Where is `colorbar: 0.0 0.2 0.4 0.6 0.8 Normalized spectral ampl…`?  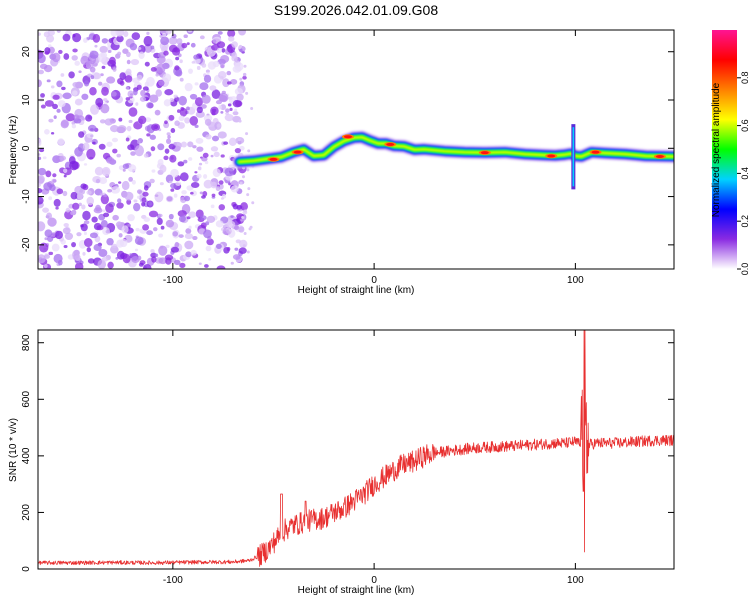 colorbar: 0.0 0.2 0.4 0.6 0.8 Normalized spectral ampl… is located at coordinates (730, 152).